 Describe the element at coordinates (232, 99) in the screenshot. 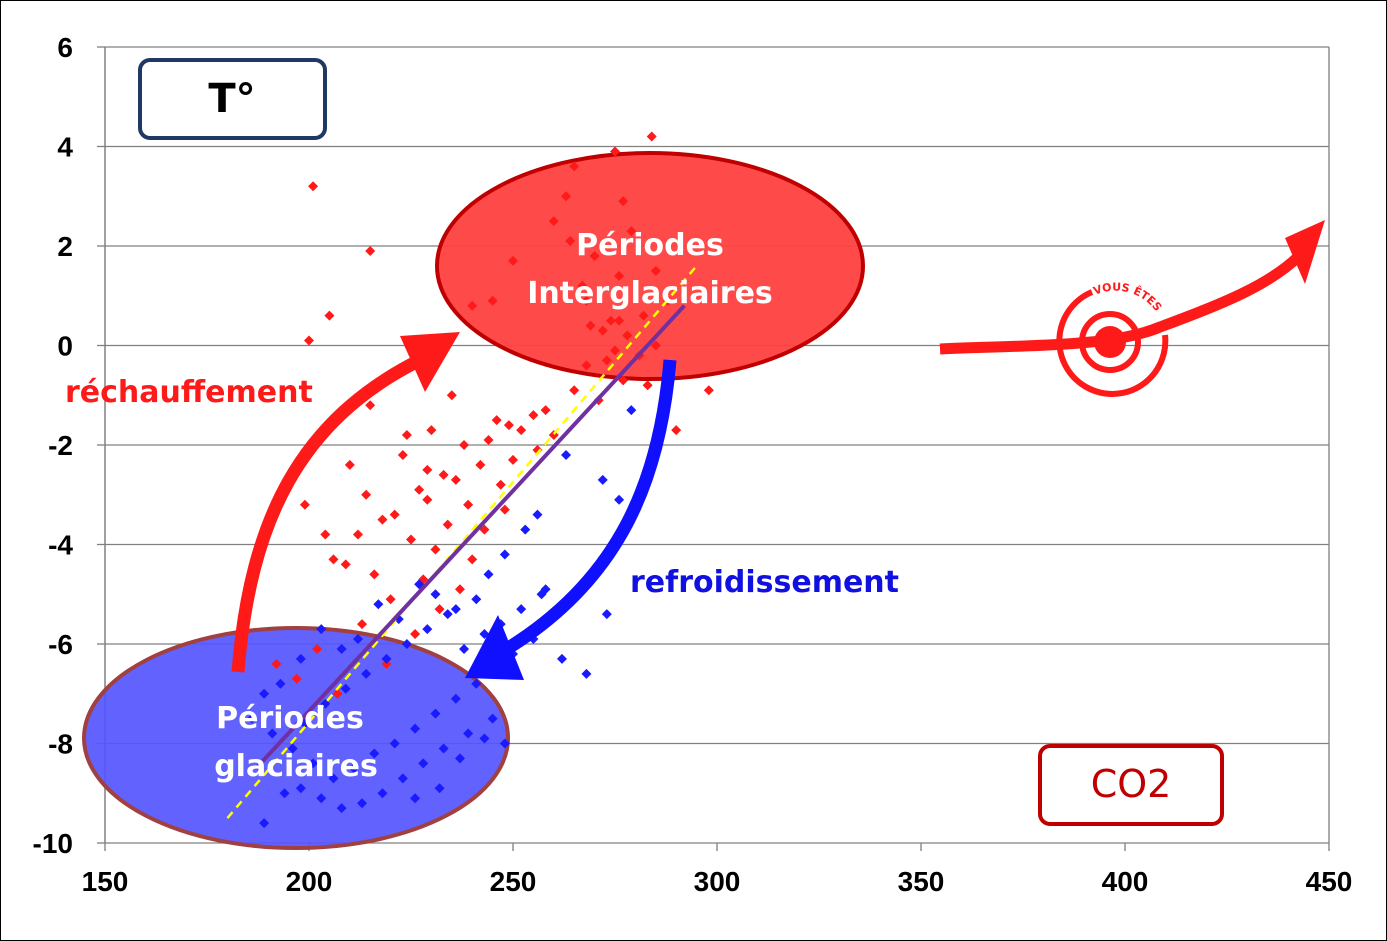

I see `t-box` at that location.